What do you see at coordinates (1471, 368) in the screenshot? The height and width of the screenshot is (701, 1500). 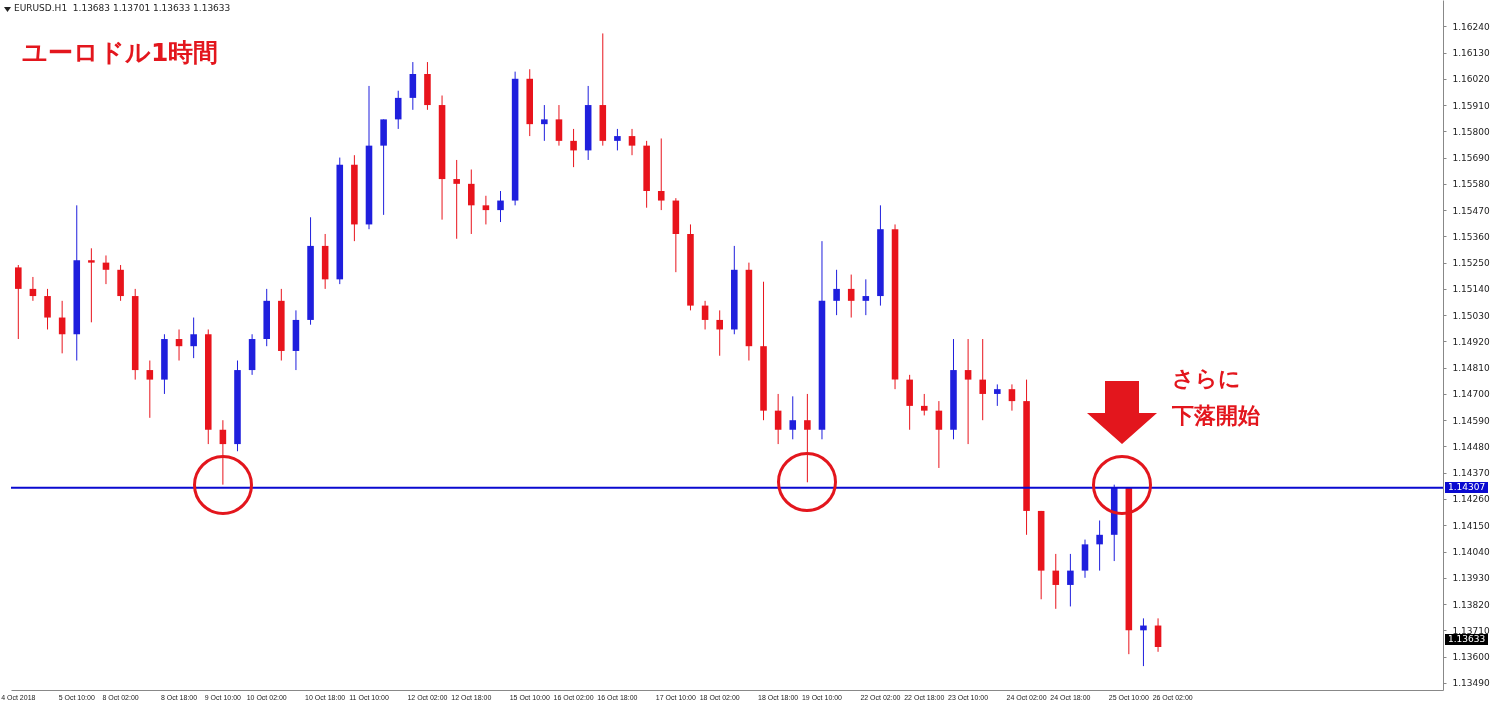 I see `y-tick-label: 1.14810` at bounding box center [1471, 368].